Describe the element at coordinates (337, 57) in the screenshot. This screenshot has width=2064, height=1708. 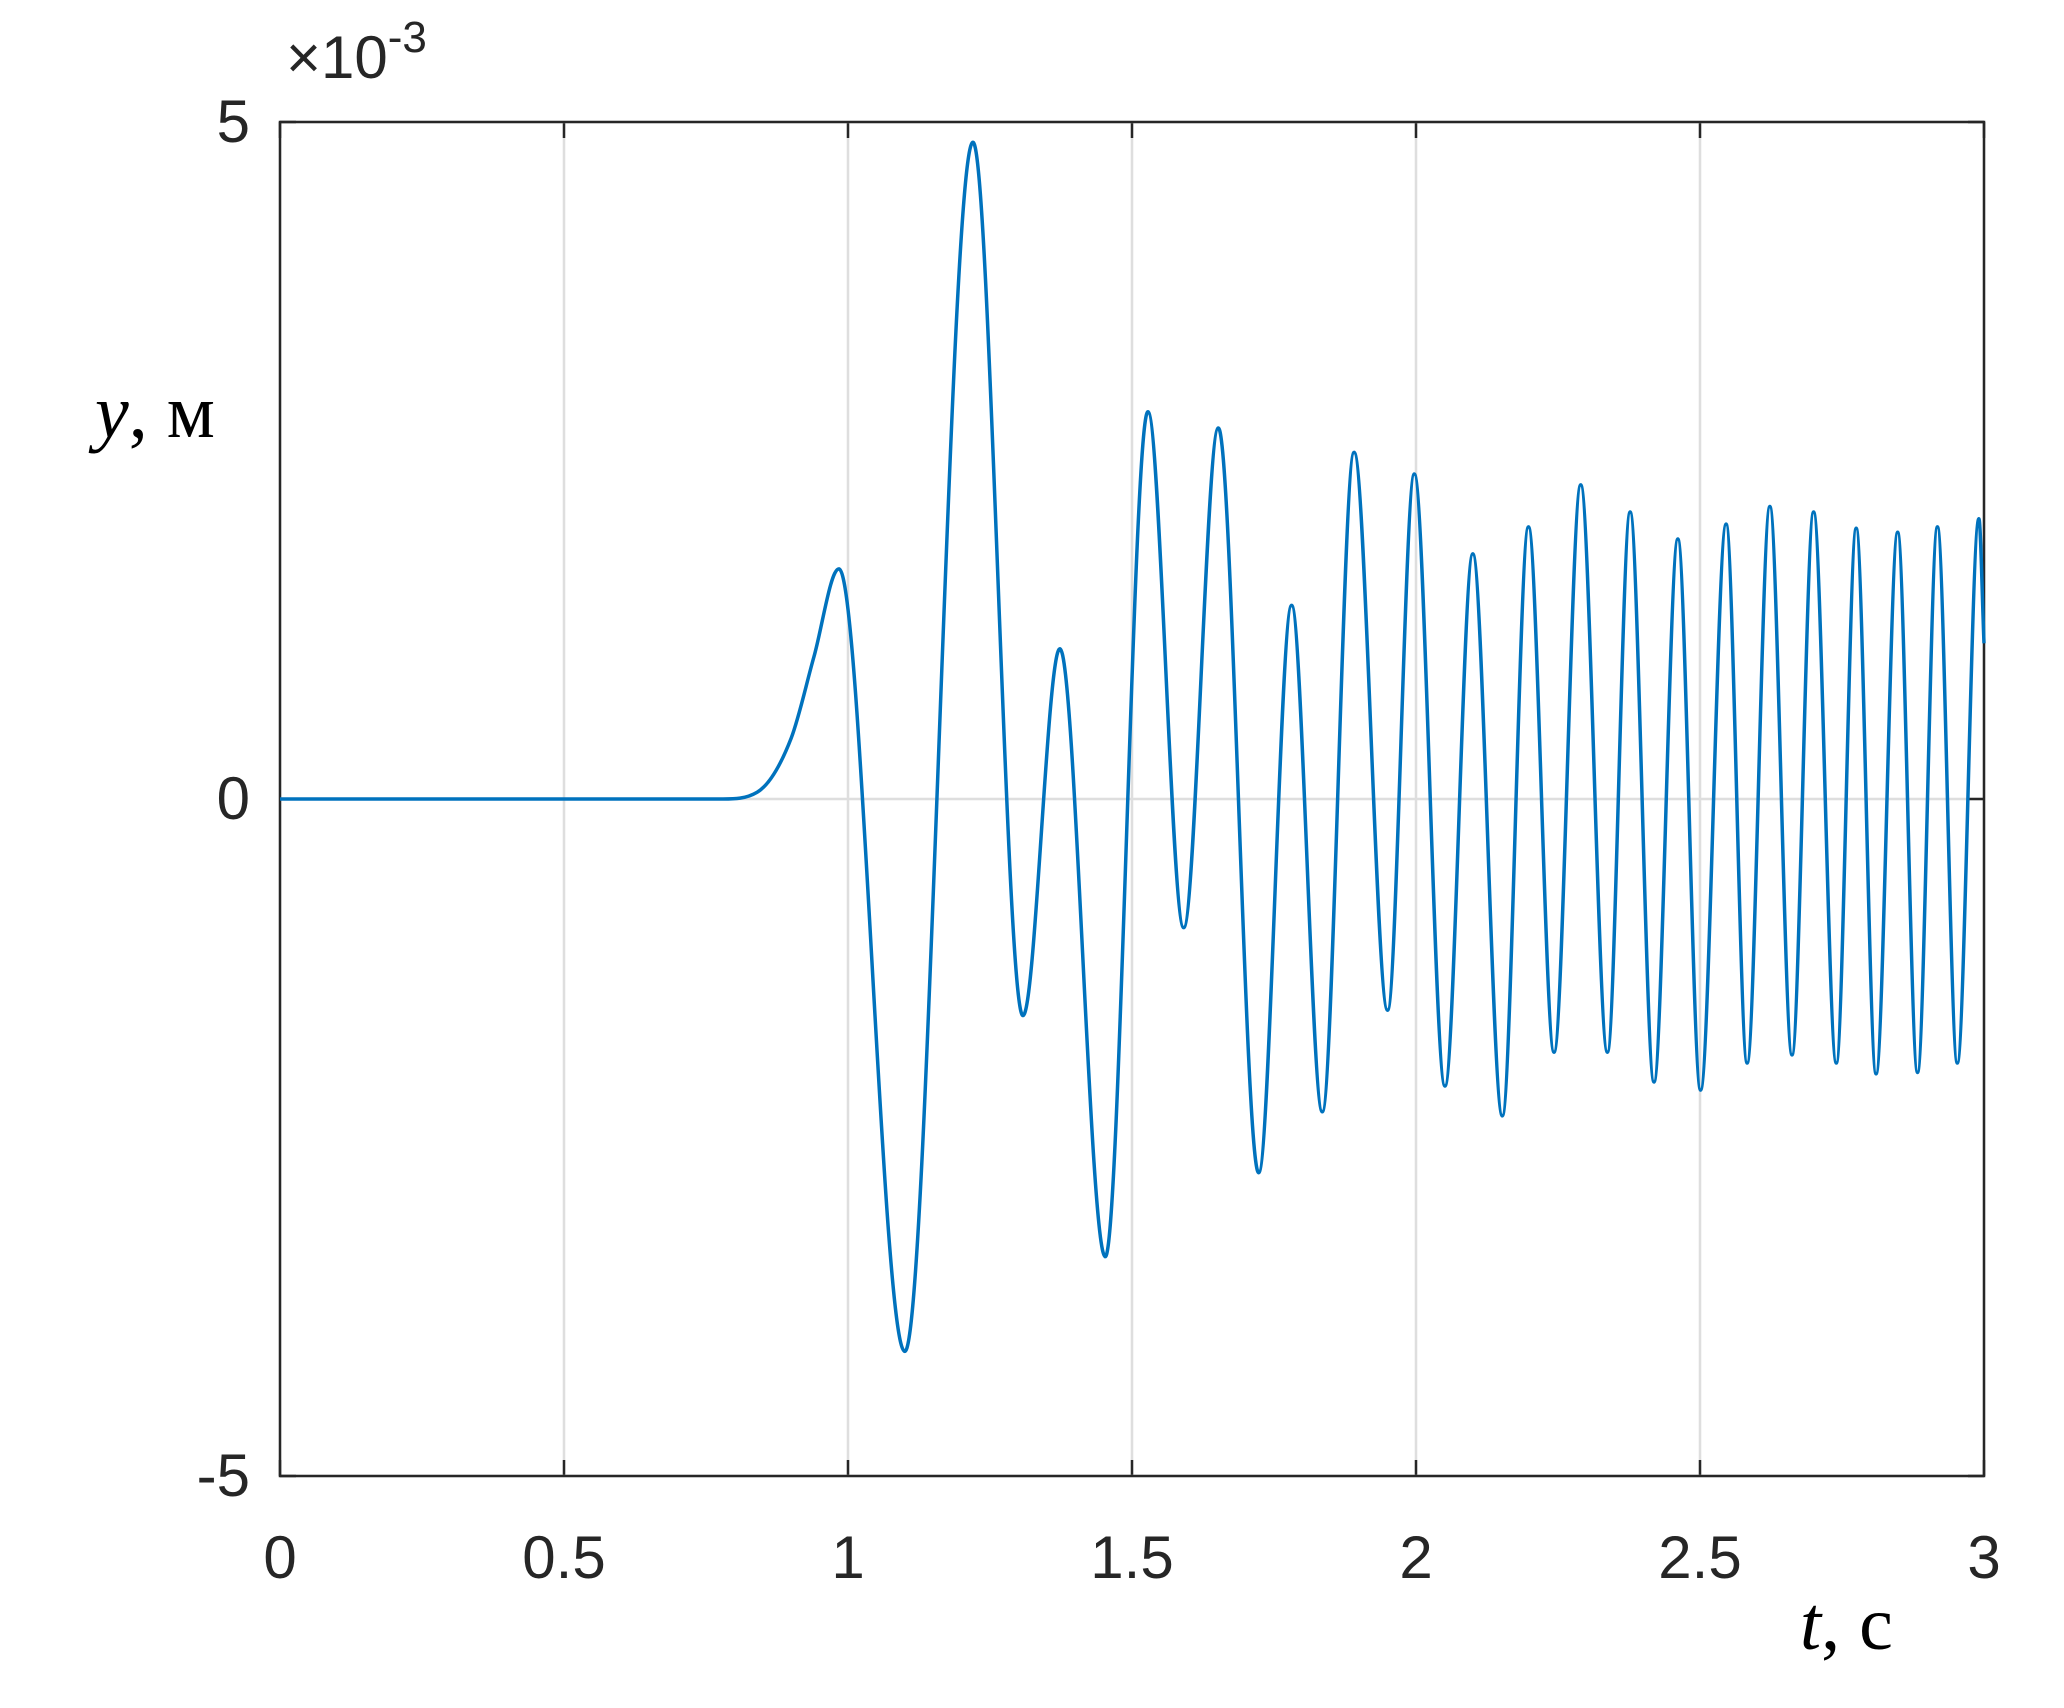
I see `multiplier-base: ×10` at that location.